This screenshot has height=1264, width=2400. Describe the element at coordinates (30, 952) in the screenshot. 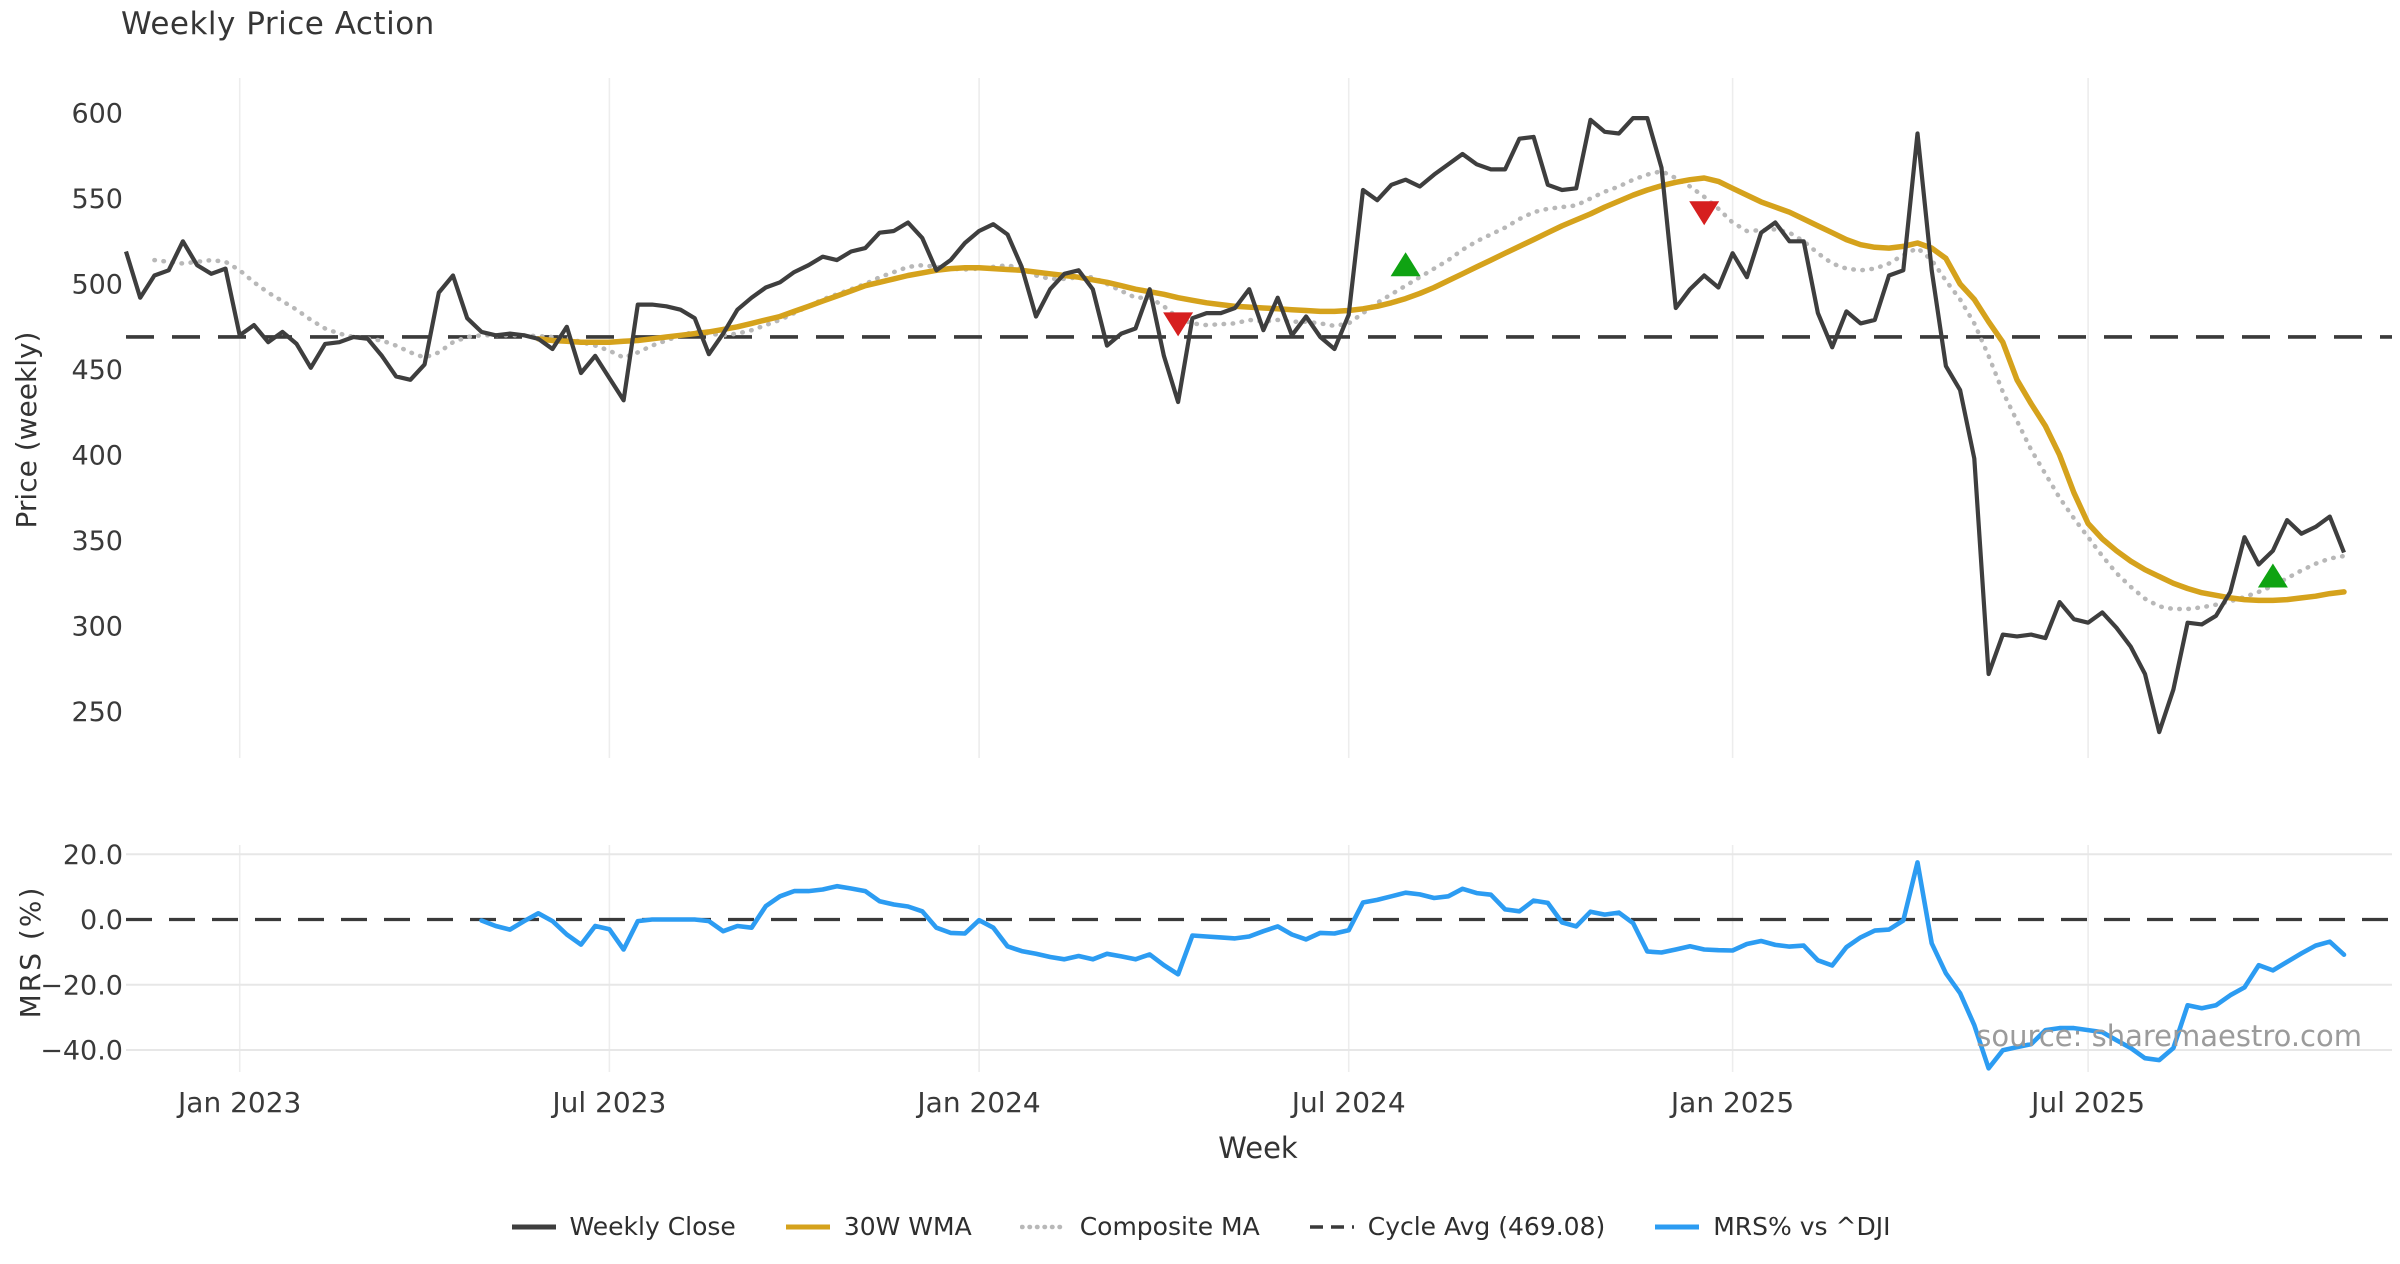

I see `mrs-axis-title: MRS (%)` at that location.